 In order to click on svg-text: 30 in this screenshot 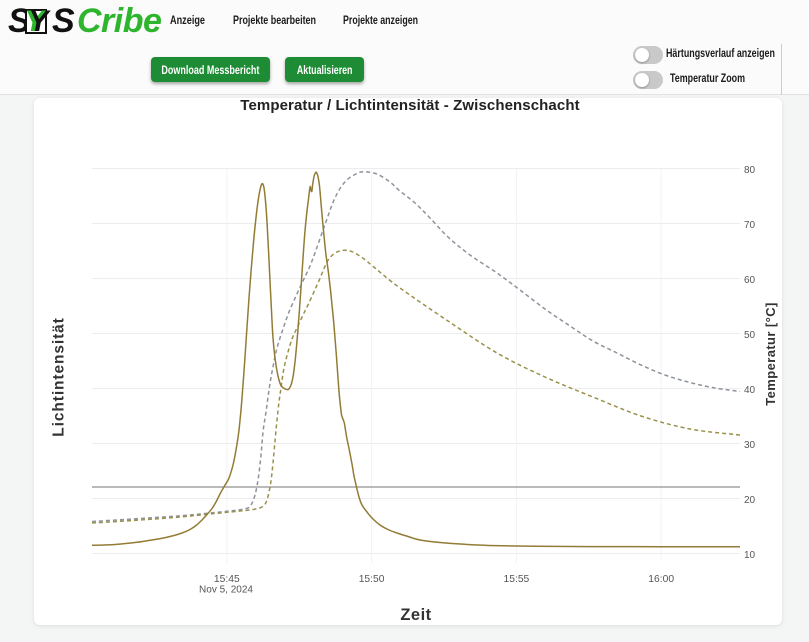, I will do `click(750, 445)`.